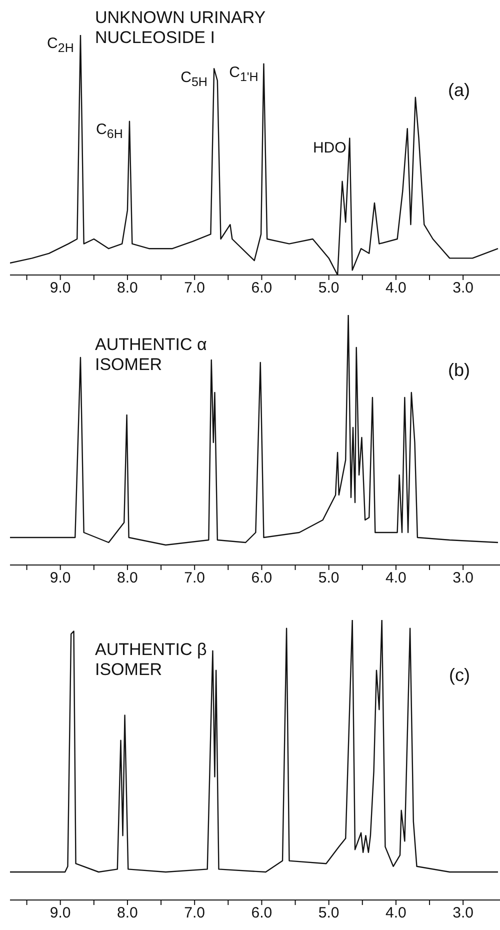  I want to click on text: AUTHENTIC α ISOMER, so click(151, 355).